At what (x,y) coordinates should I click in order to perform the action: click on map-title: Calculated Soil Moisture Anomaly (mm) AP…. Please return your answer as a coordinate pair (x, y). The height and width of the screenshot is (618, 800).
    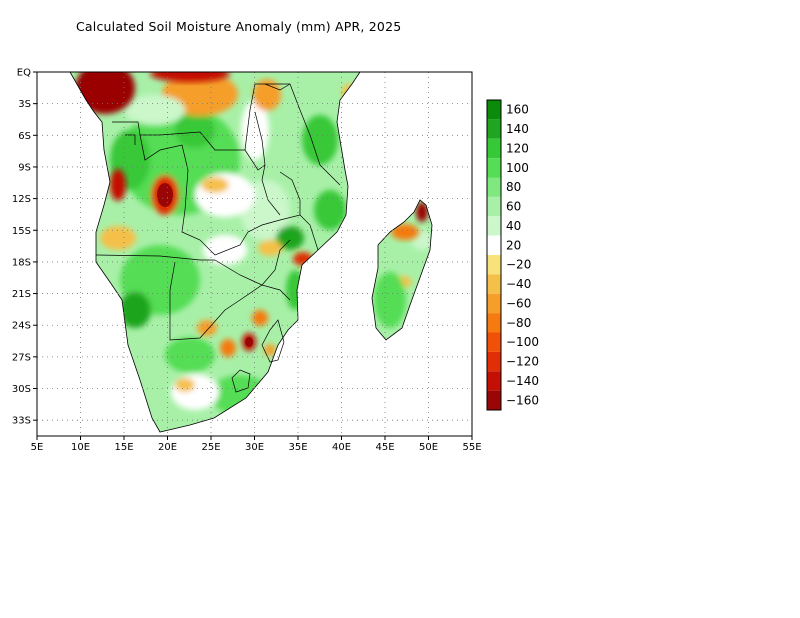
    Looking at the image, I should click on (239, 26).